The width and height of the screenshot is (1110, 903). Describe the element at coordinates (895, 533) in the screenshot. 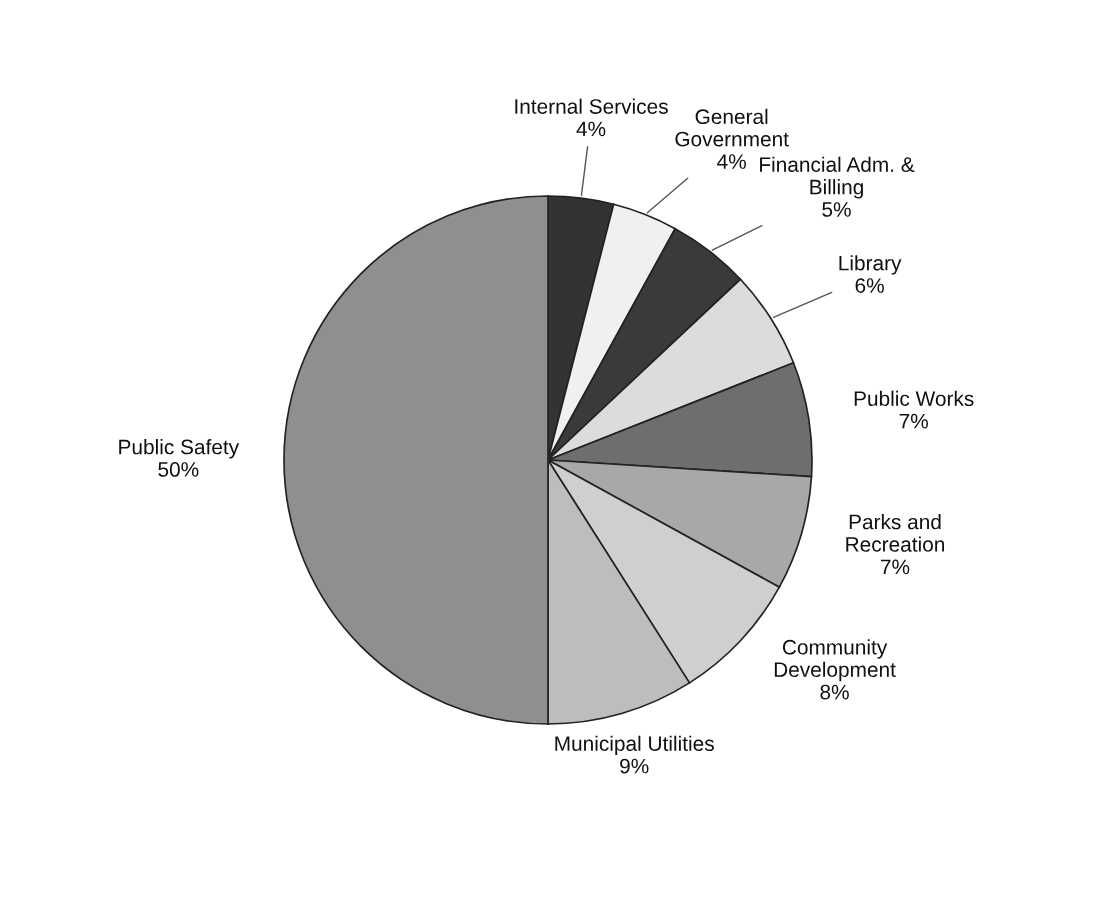

I see `slice-label: Parks and Recreation` at that location.